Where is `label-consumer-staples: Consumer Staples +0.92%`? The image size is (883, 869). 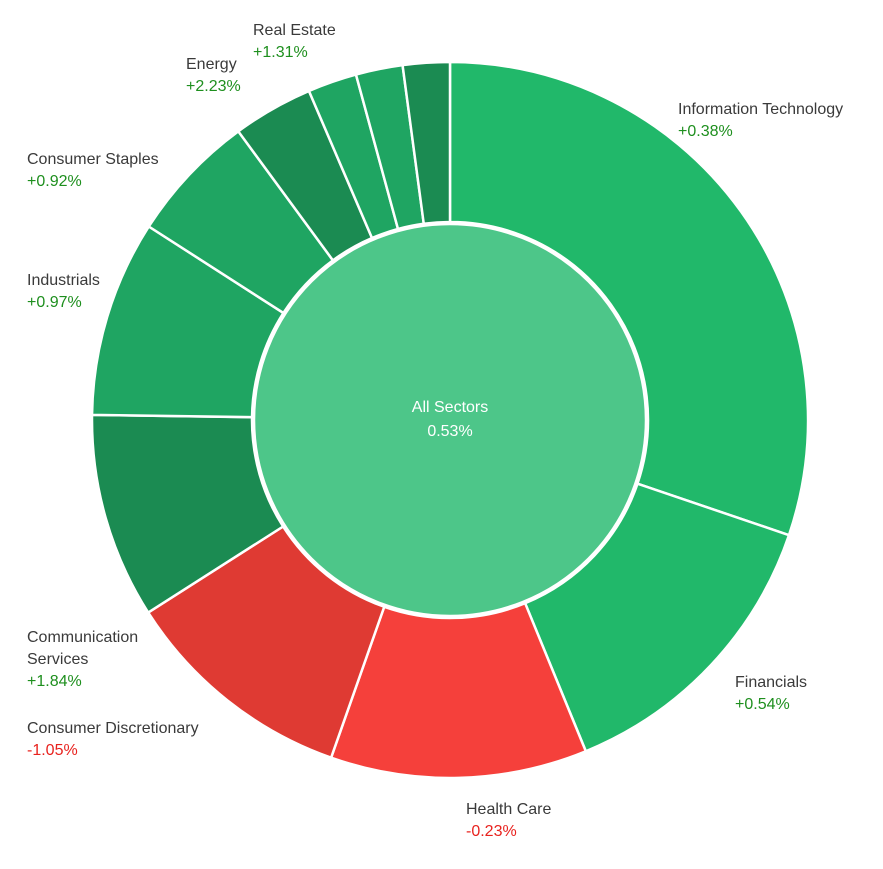
label-consumer-staples: Consumer Staples +0.92% is located at coordinates (93, 171).